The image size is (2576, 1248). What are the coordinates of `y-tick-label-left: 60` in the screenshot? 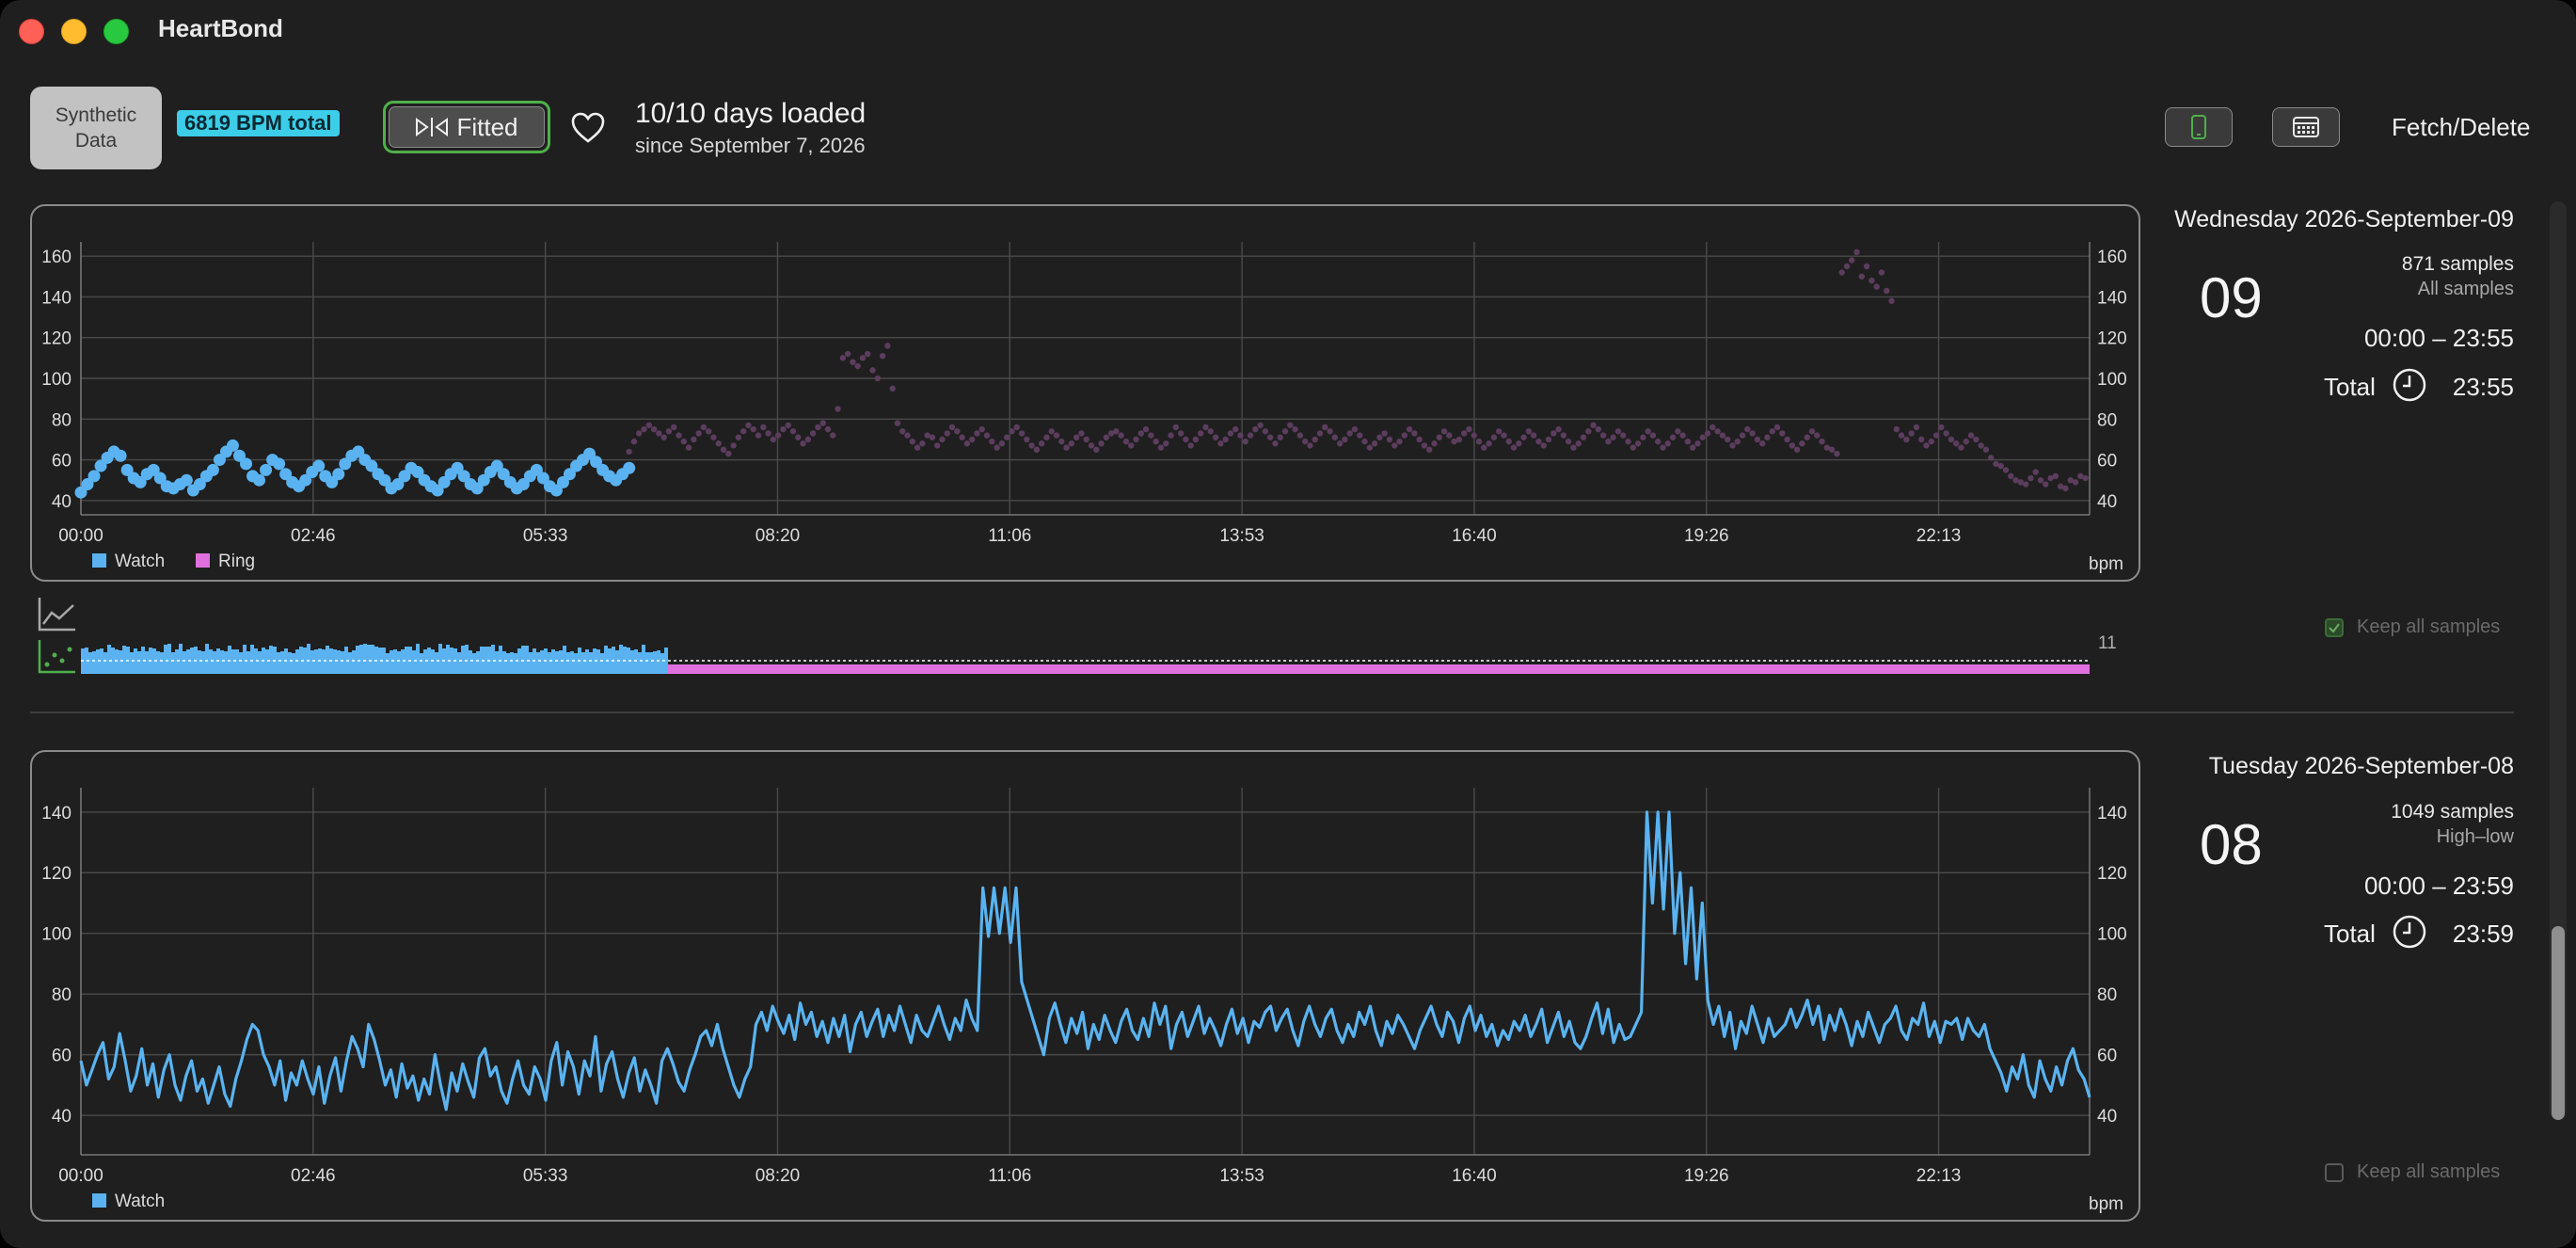 It's located at (62, 1056).